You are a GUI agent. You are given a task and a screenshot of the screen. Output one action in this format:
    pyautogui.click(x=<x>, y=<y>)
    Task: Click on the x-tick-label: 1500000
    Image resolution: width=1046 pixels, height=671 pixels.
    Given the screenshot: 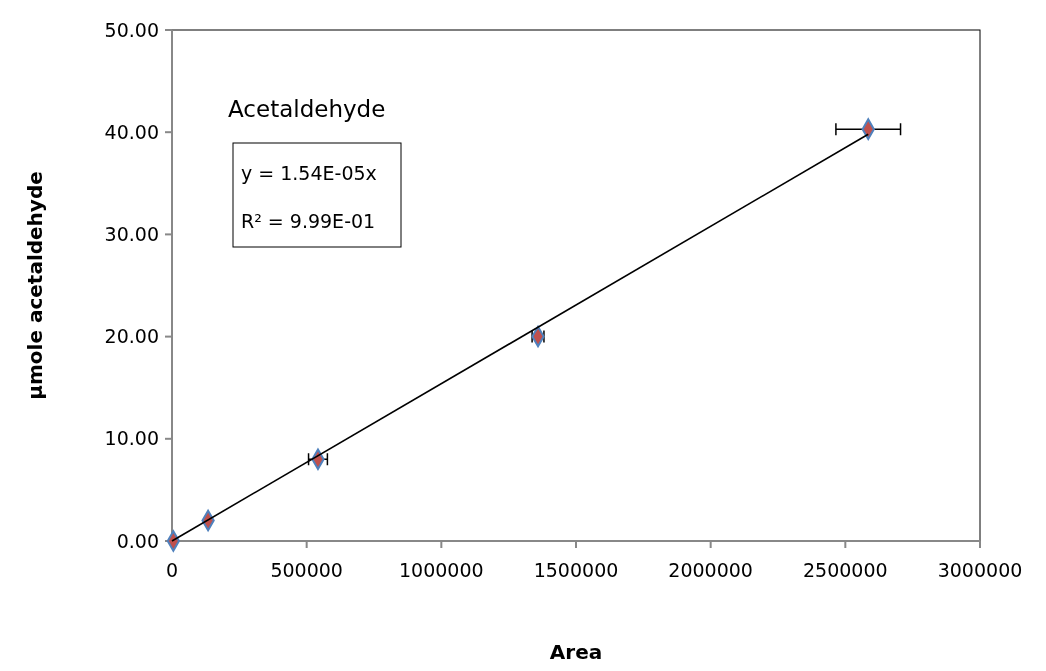 What is the action you would take?
    pyautogui.click(x=576, y=570)
    